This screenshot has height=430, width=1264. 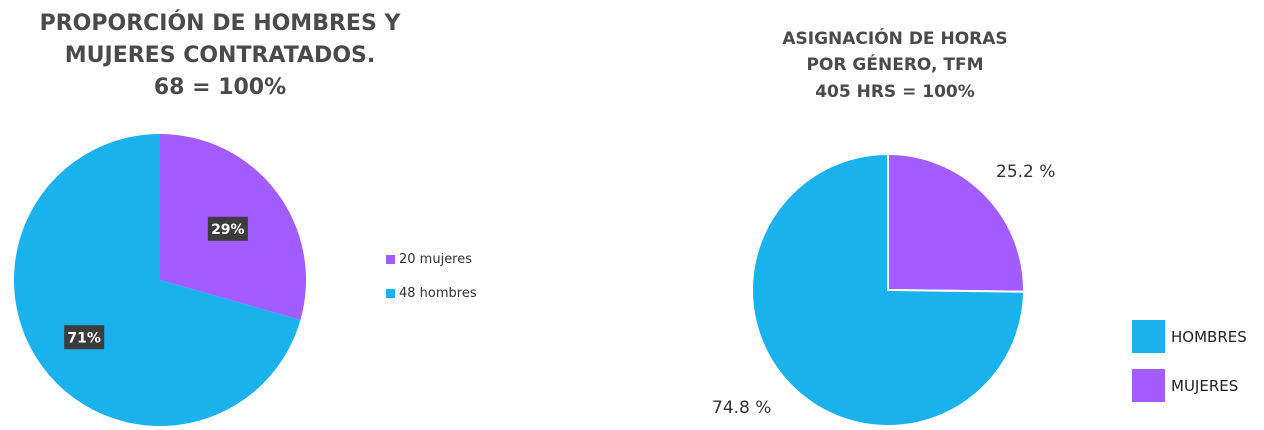 What do you see at coordinates (742, 408) in the screenshot?
I see `chart2-label-hombres: 74.8 %` at bounding box center [742, 408].